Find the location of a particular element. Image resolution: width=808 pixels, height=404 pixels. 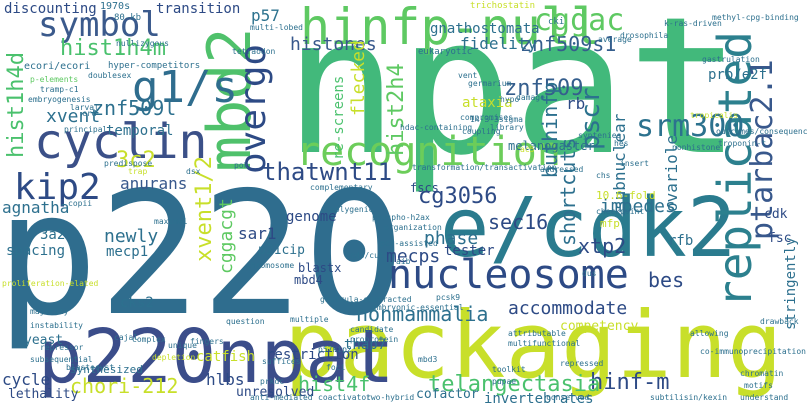

word-dus: dus is located at coordinates (589, 273).